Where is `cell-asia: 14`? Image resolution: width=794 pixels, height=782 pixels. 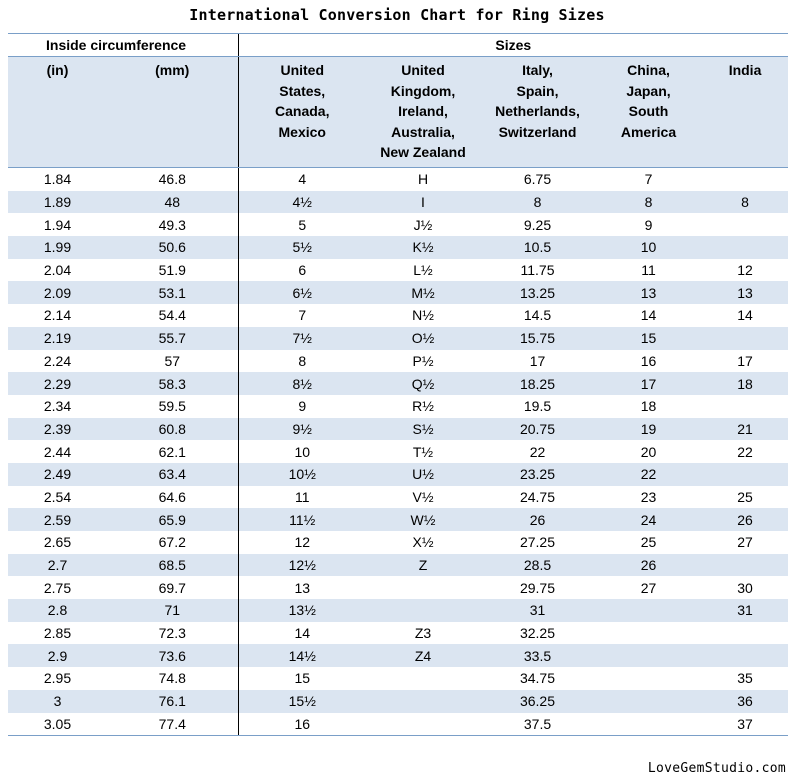 cell-asia: 14 is located at coordinates (648, 315).